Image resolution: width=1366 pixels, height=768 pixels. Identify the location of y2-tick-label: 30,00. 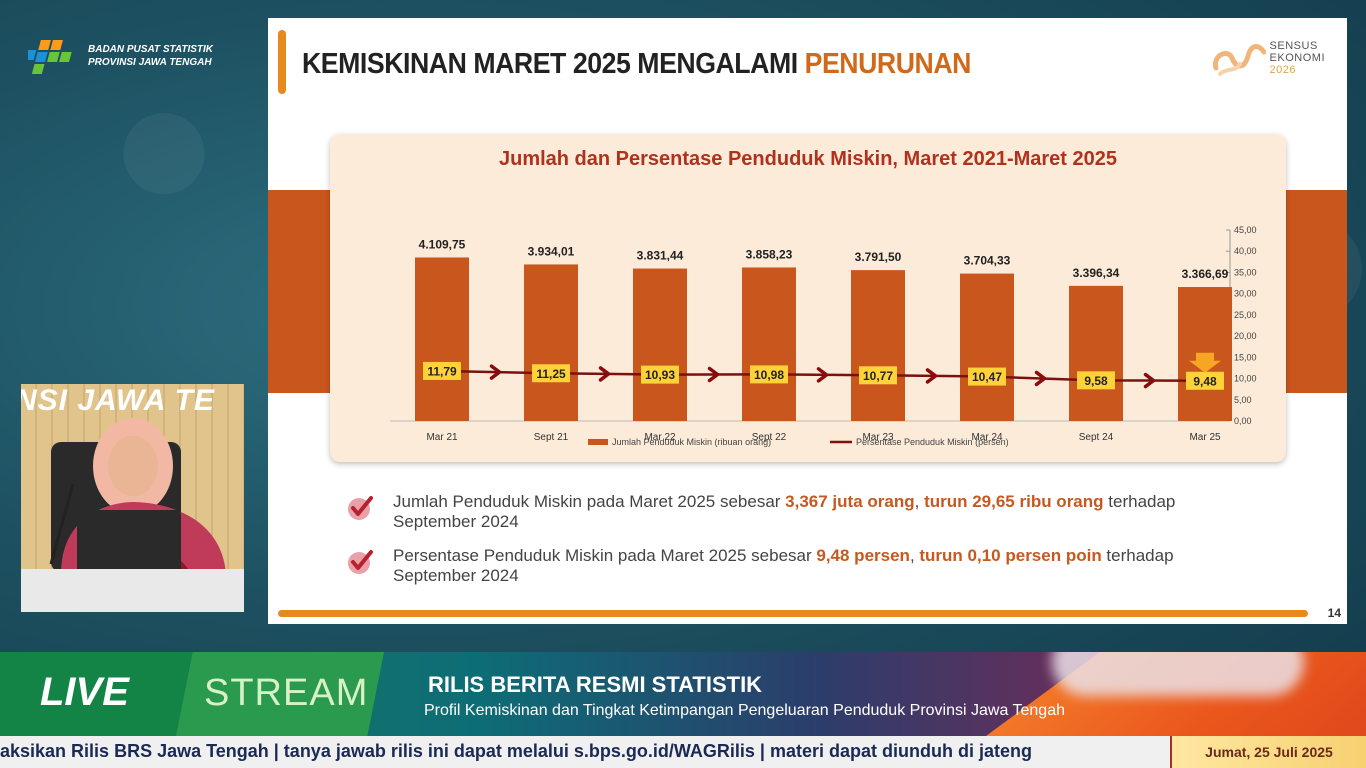
(1245, 294).